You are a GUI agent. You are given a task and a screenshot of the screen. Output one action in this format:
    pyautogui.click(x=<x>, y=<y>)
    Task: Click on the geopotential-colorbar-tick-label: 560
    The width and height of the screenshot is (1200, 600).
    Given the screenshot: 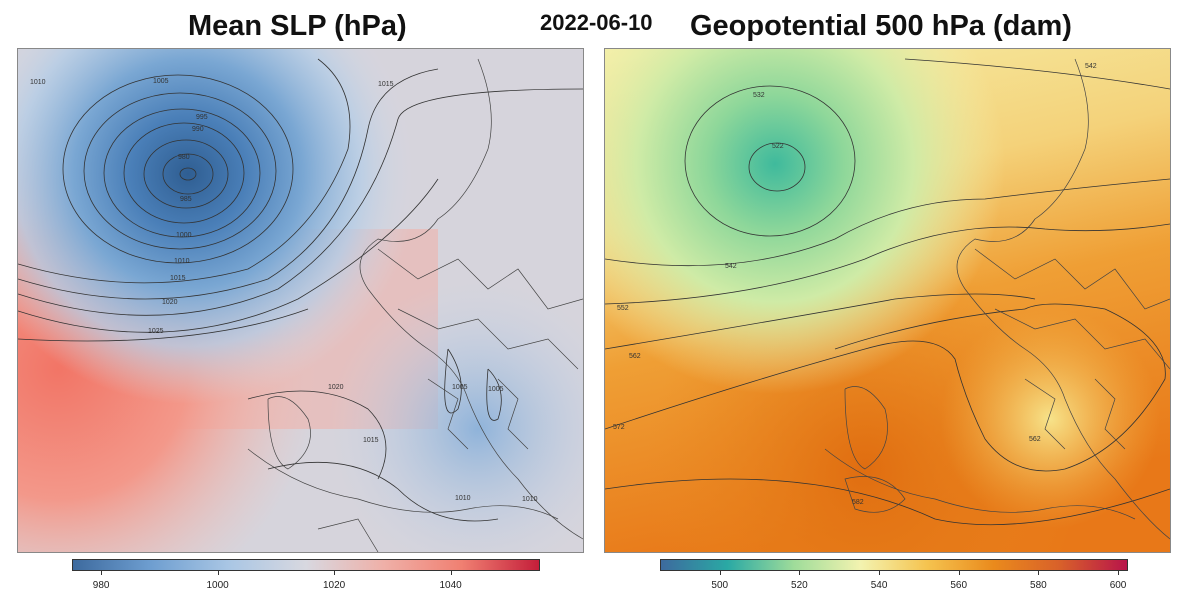 What is the action you would take?
    pyautogui.click(x=959, y=585)
    